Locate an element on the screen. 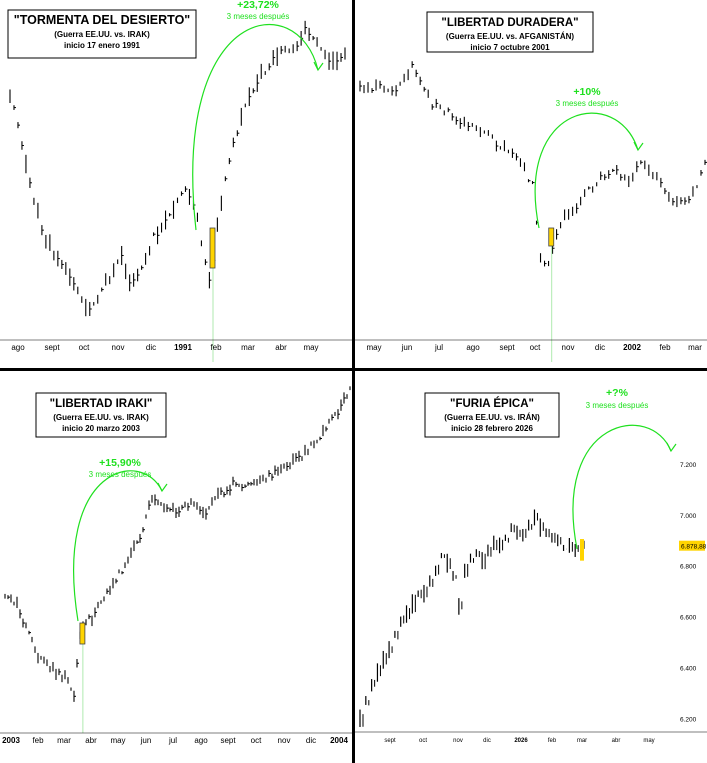 The height and width of the screenshot is (763, 707). last-value-badge is located at coordinates (692, 545).